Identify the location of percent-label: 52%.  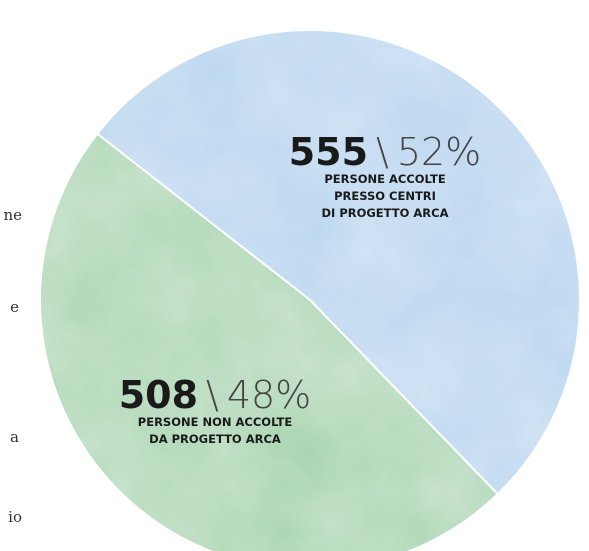
(439, 152).